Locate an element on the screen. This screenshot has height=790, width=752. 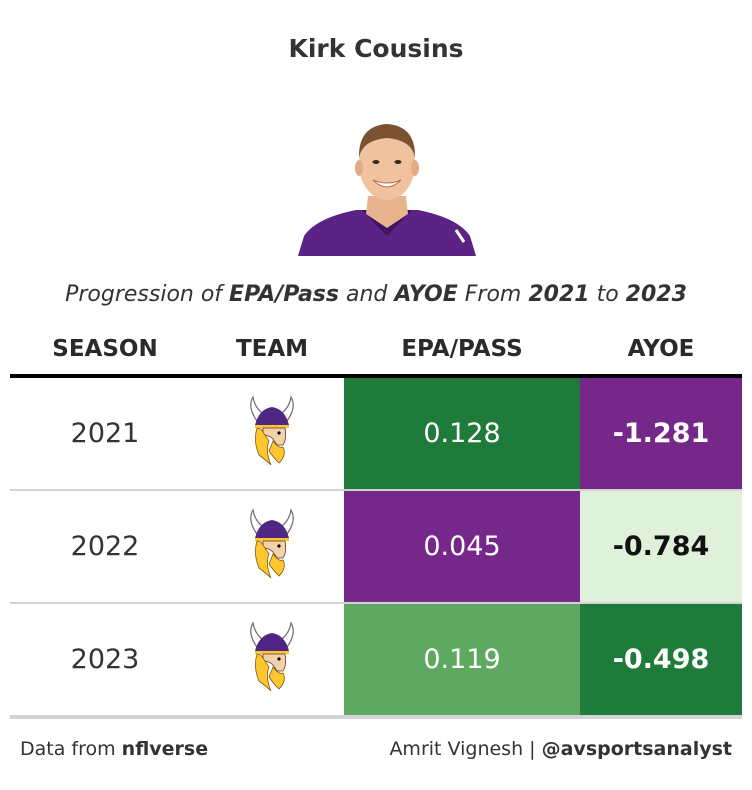
column-header-season: SEASON is located at coordinates (105, 351).